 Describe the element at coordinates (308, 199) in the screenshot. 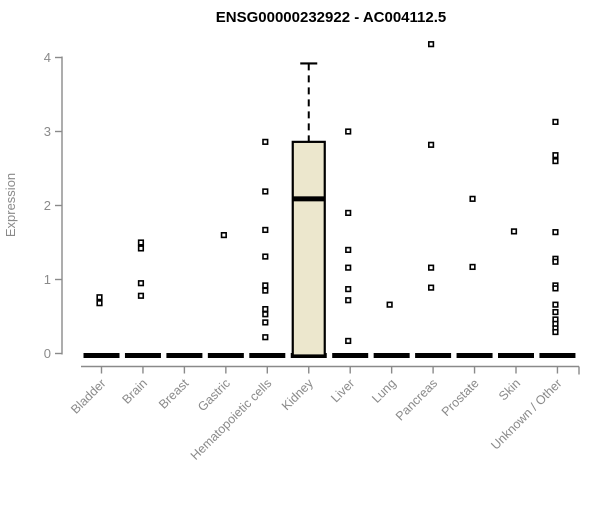

I see `box-median-line` at that location.